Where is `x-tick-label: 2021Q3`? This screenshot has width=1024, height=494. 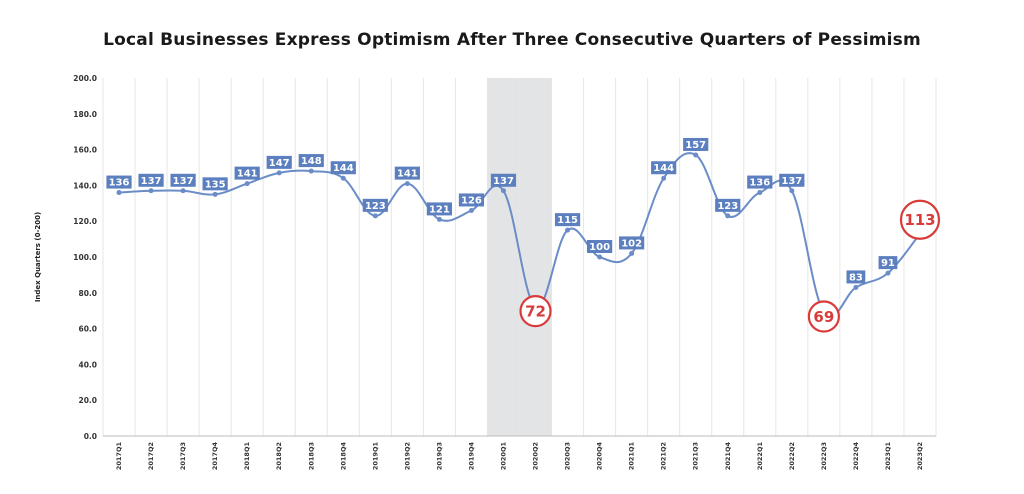 x-tick-label: 2021Q3 is located at coordinates (696, 456).